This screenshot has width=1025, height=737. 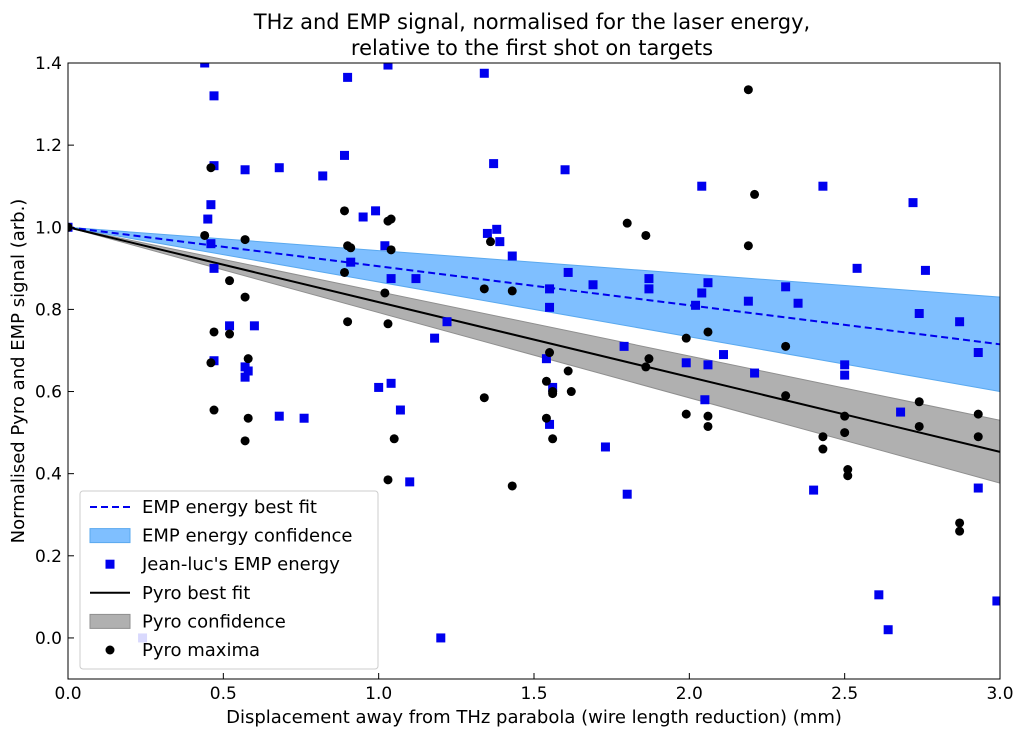 What do you see at coordinates (223, 694) in the screenshot?
I see `x-tick-label: 0.5` at bounding box center [223, 694].